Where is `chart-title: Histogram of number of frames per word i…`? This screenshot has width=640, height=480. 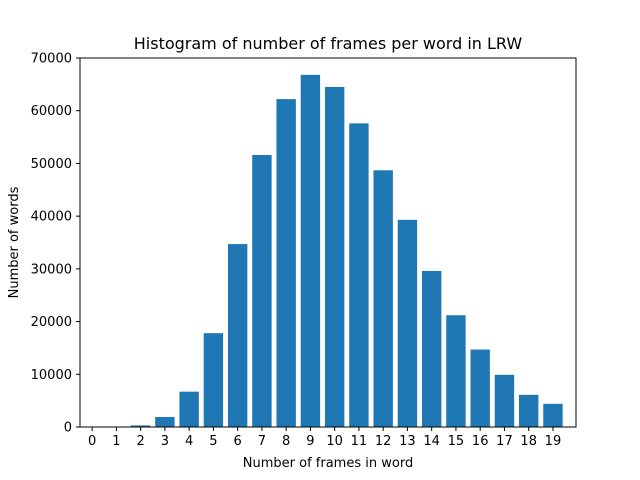 chart-title: Histogram of number of frames per word i… is located at coordinates (328, 43).